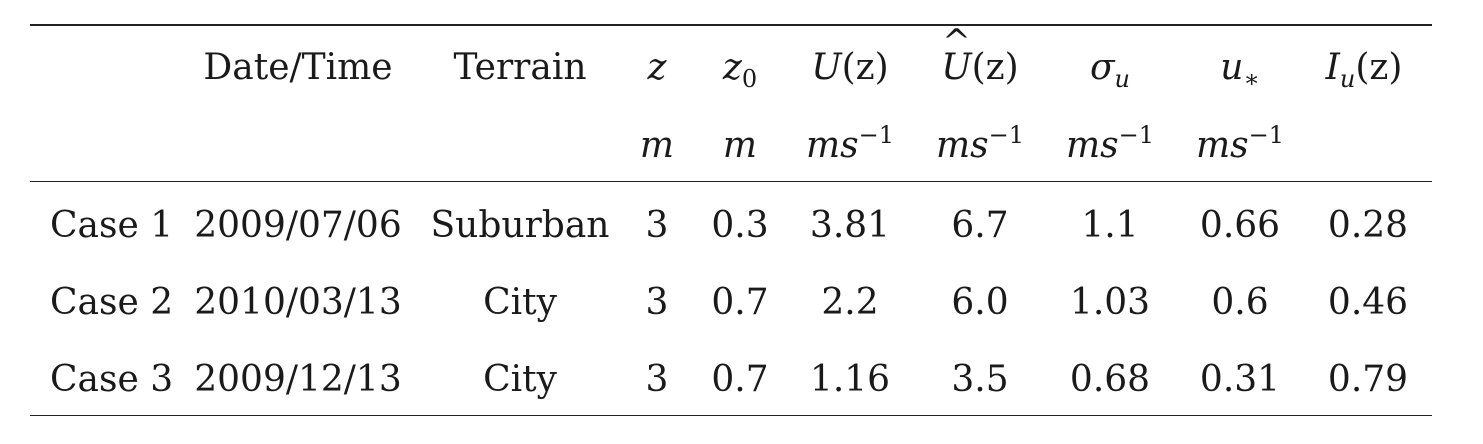 The width and height of the screenshot is (1483, 444). I want to click on header-date-time: Date/Time, so click(298, 67).